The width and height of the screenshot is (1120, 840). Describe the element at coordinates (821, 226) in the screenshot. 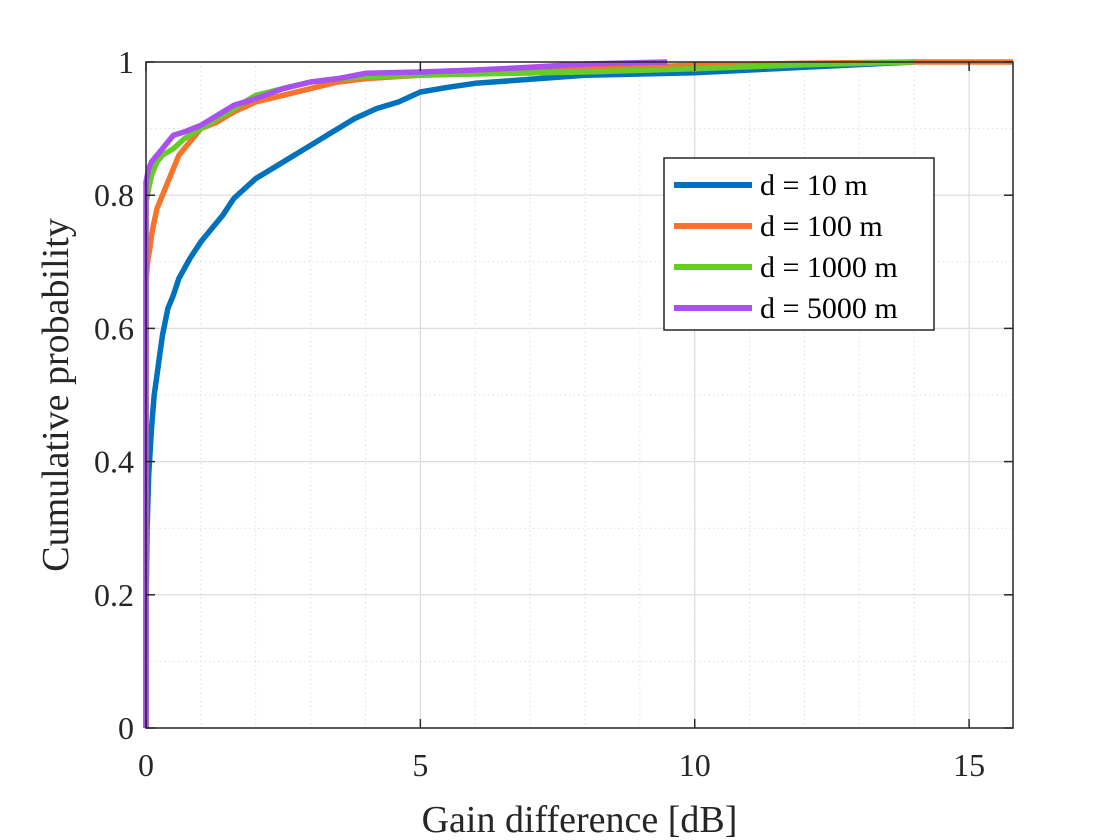

I see `legend-label-d100: d = 100 m` at that location.